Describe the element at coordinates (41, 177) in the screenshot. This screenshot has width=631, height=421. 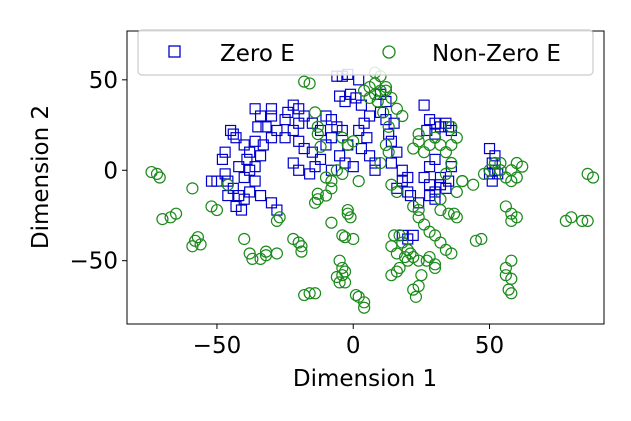
I see `y-axis-label: Dimension 2` at that location.